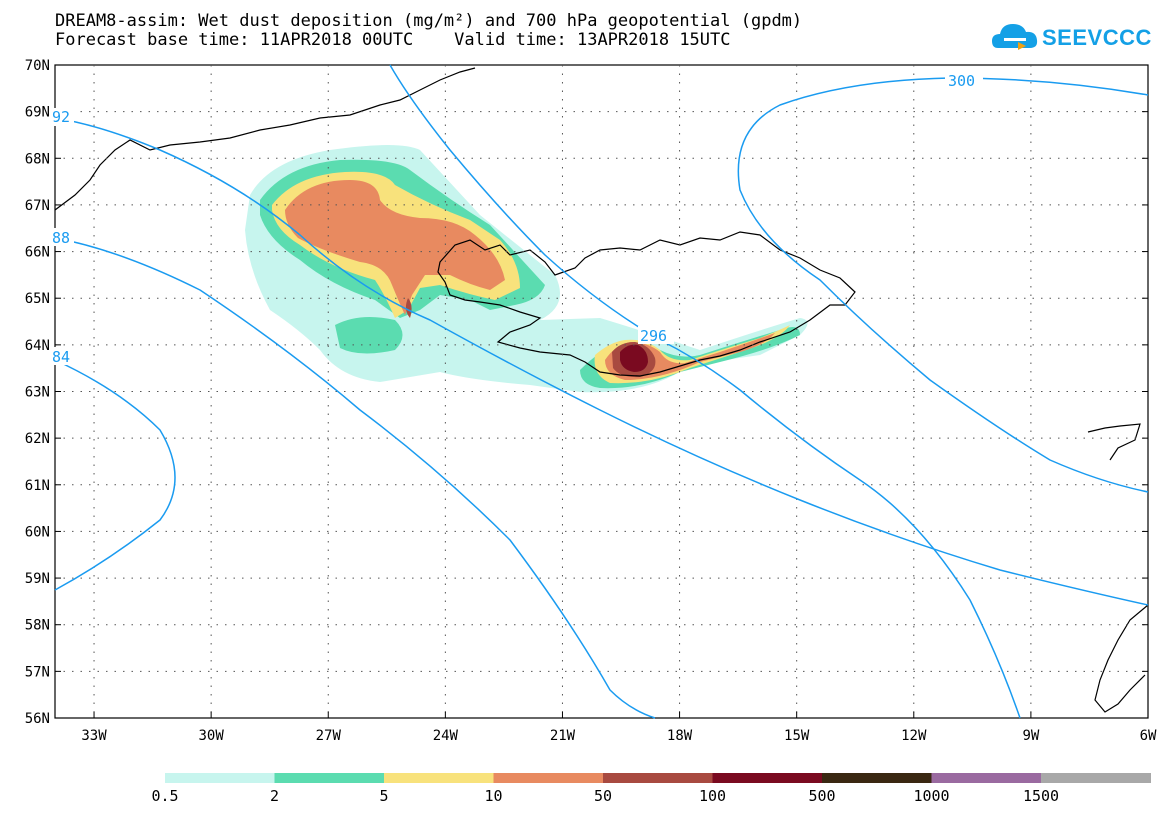 Image resolution: width=1175 pixels, height=815 pixels. What do you see at coordinates (563, 736) in the screenshot?
I see `lon-label: 21W` at bounding box center [563, 736].